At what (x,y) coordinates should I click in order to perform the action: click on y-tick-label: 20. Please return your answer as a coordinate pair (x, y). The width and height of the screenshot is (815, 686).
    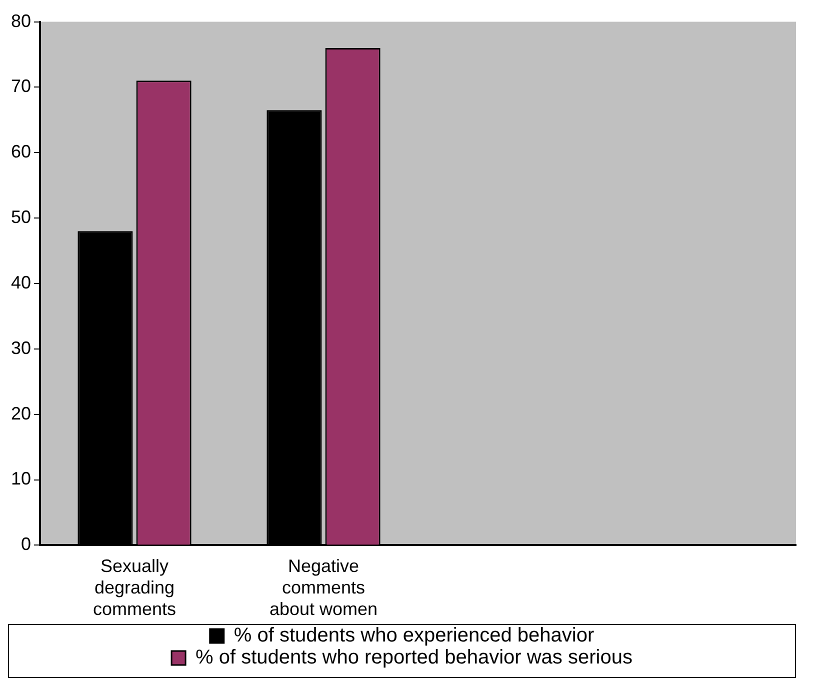
    Looking at the image, I should click on (21, 413).